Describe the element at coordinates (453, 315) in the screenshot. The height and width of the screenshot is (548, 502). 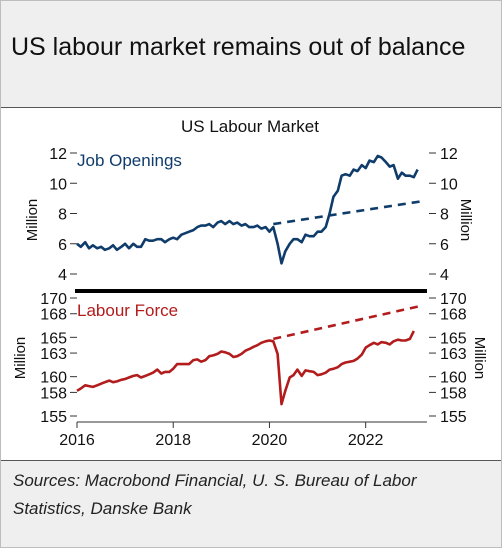
I see `labour-force-right-tick-label-5: 168` at that location.